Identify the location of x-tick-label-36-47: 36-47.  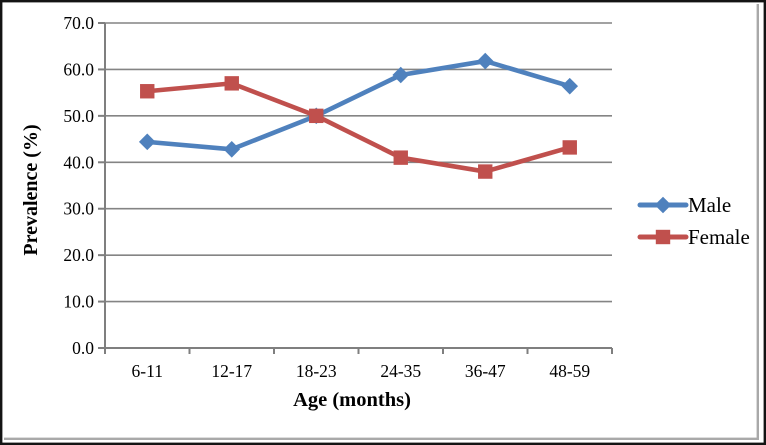
(485, 371).